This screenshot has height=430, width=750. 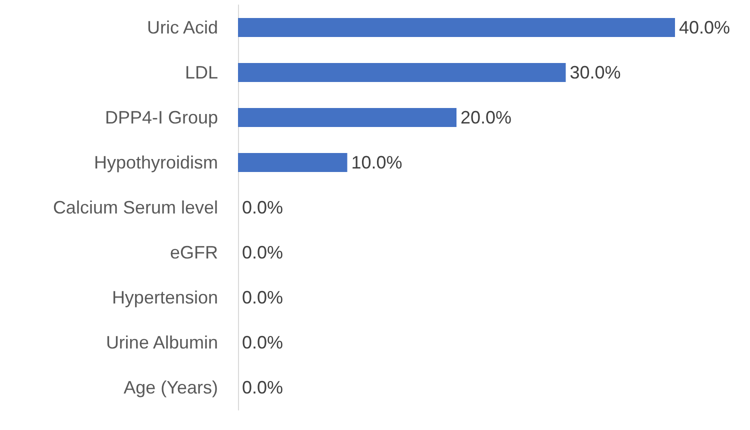 What do you see at coordinates (595, 72) in the screenshot?
I see `data-label: 30.0%` at bounding box center [595, 72].